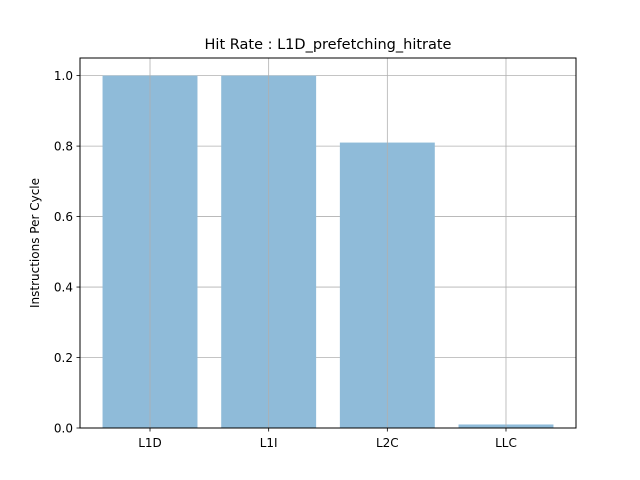 Image resolution: width=640 pixels, height=480 pixels. Describe the element at coordinates (150, 443) in the screenshot. I see `x-tick-label: L1D` at that location.